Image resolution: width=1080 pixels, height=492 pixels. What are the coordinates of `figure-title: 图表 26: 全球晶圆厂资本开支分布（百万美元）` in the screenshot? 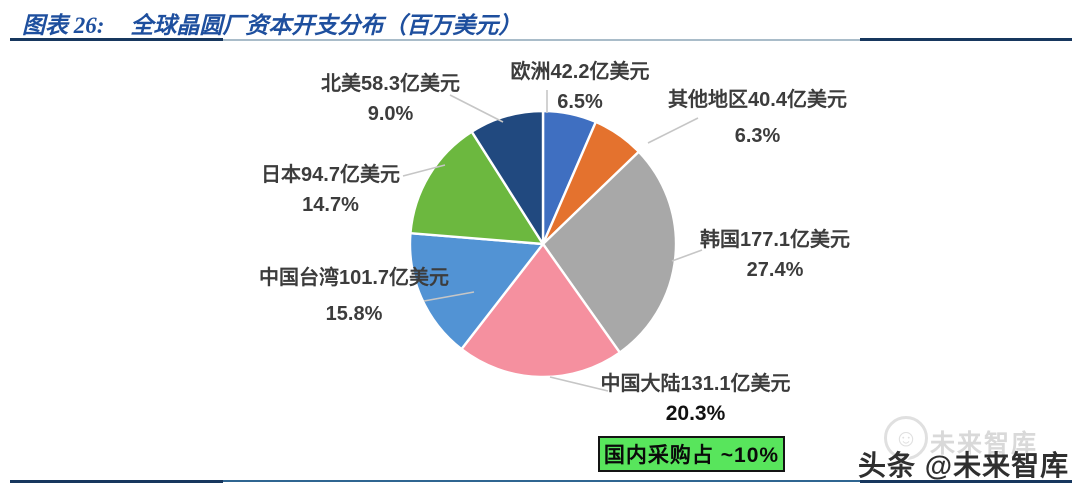 It's located at (271, 23).